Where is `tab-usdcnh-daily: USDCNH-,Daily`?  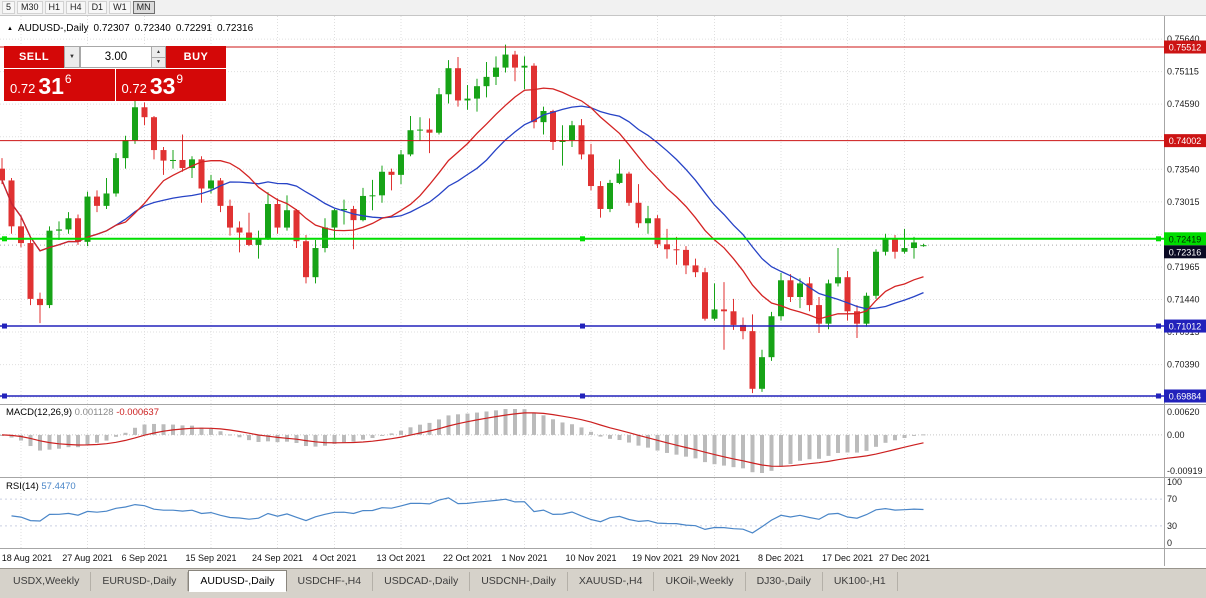 tab-usdcnh-daily: USDCNH-,Daily is located at coordinates (519, 581).